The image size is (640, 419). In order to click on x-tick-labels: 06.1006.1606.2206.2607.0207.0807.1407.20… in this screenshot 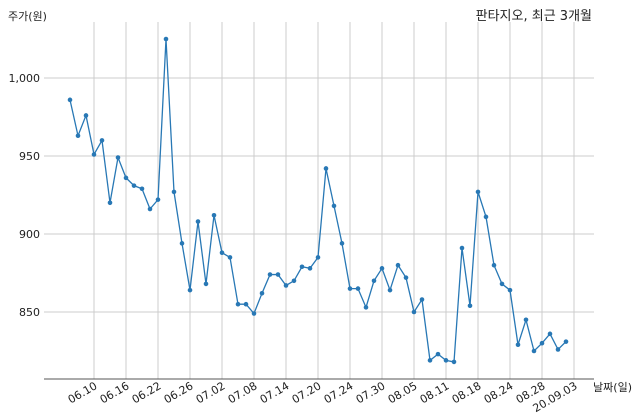, I will do `click(323, 397)`.